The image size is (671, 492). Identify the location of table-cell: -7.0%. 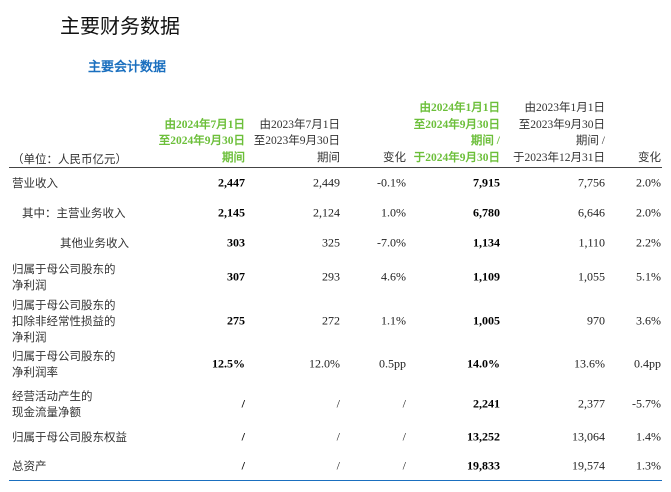
(391, 242).